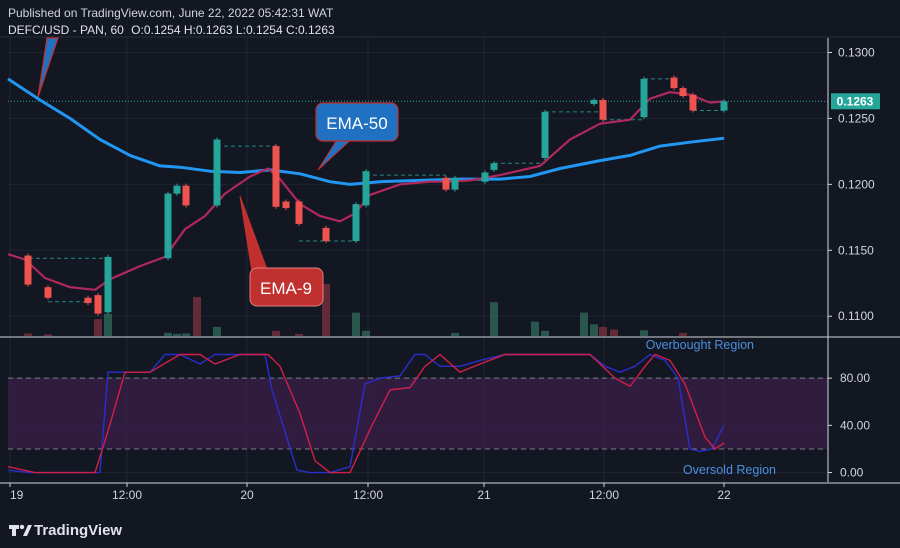 The width and height of the screenshot is (900, 548). What do you see at coordinates (856, 184) in the screenshot?
I see `price-tick-label-2: 0.1200` at bounding box center [856, 184].